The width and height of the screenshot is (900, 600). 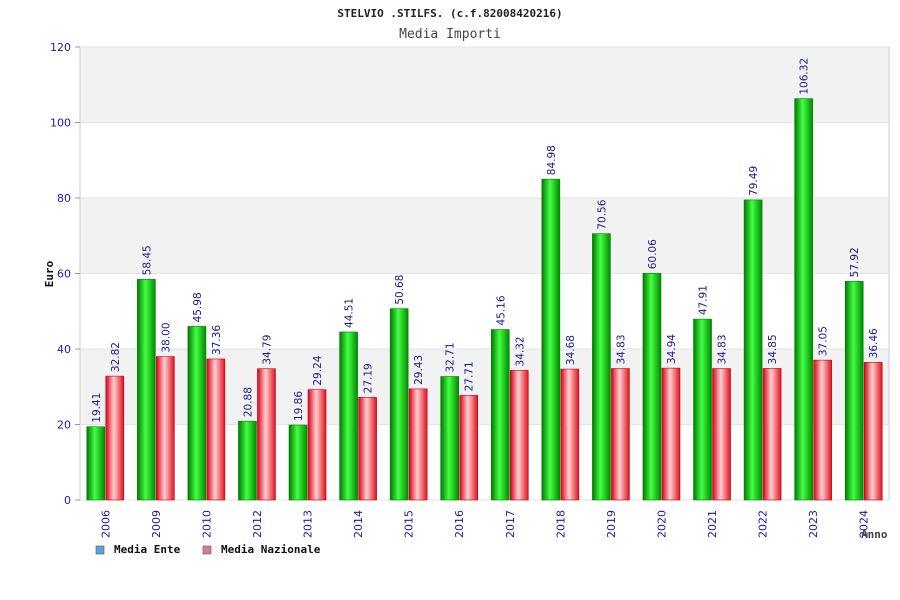 I want to click on legend: Media Ente Media Nazionale, so click(x=208, y=549).